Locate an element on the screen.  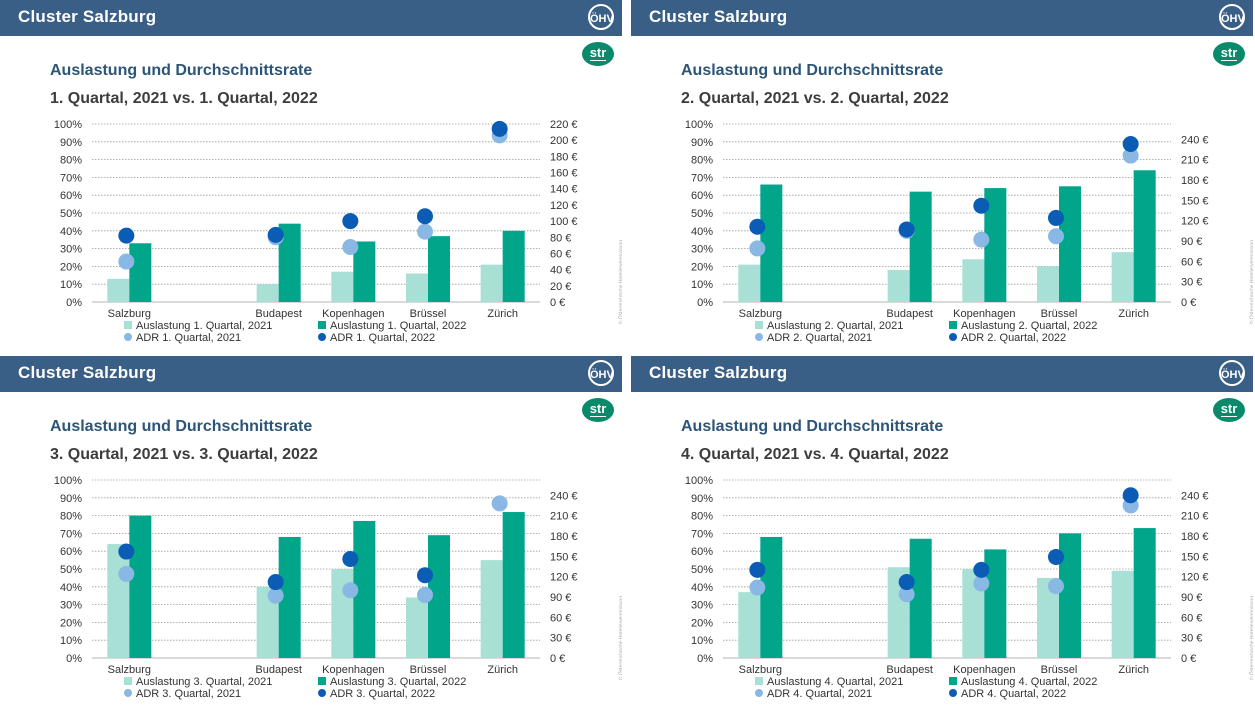
y-tick-label: 90% is located at coordinates (71, 499).